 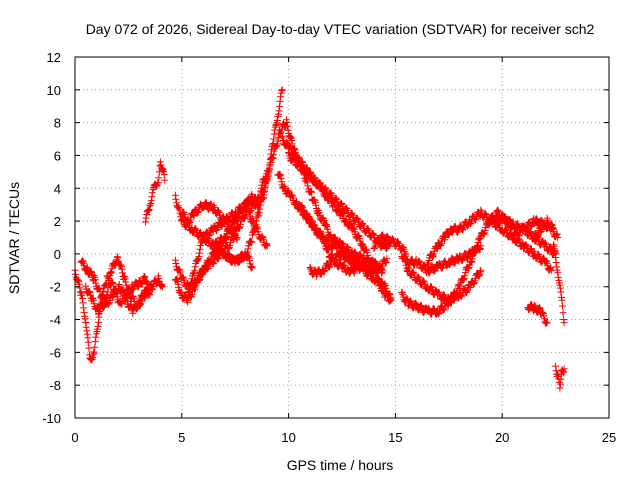 I want to click on y-tick-label: 12, so click(x=54, y=57).